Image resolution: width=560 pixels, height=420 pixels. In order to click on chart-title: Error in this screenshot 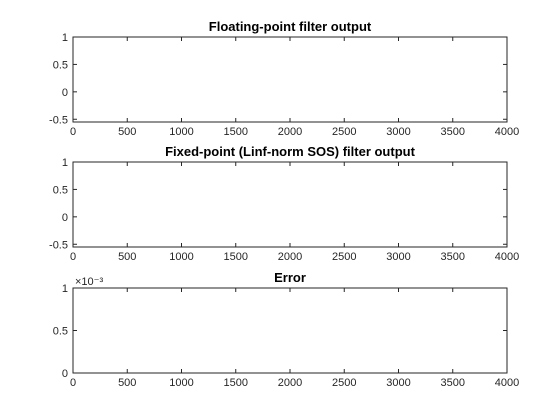, I will do `click(290, 277)`.